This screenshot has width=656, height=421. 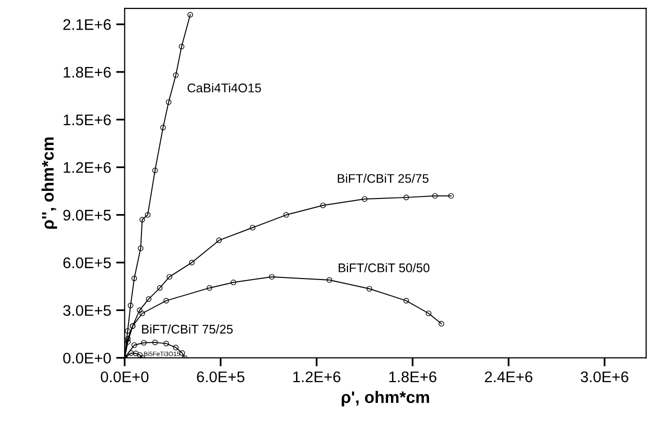 I want to click on series-label: BiFT/CBiT 50/50, so click(x=384, y=267).